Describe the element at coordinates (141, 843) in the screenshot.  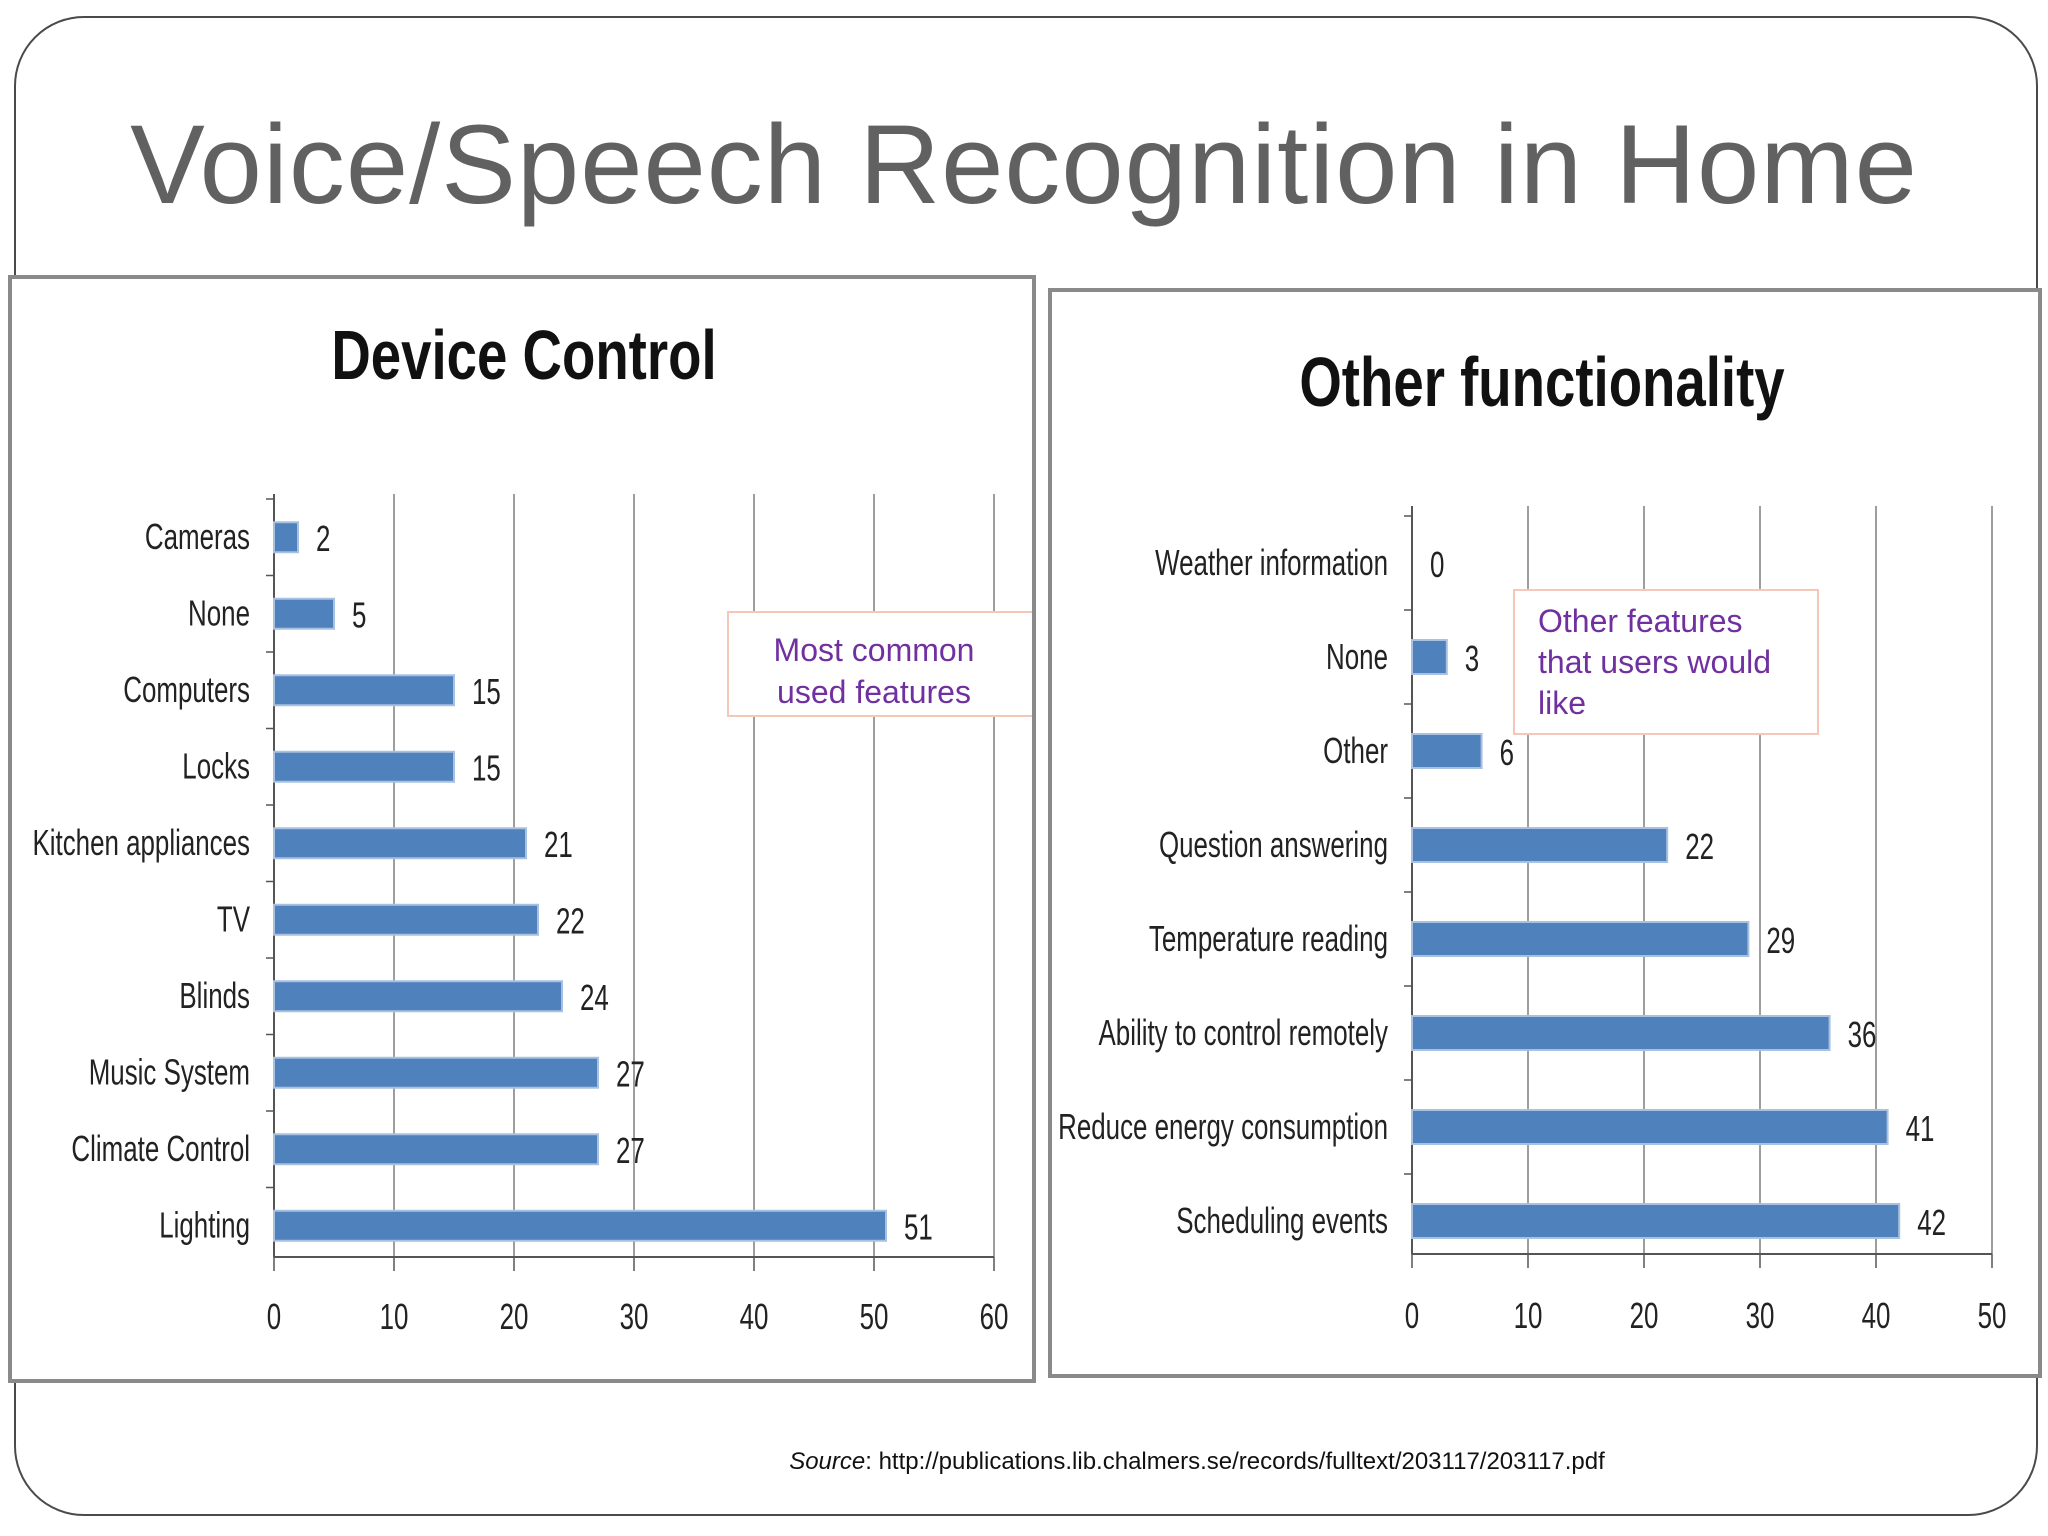
I see `category-label: Kitchen appliances` at that location.